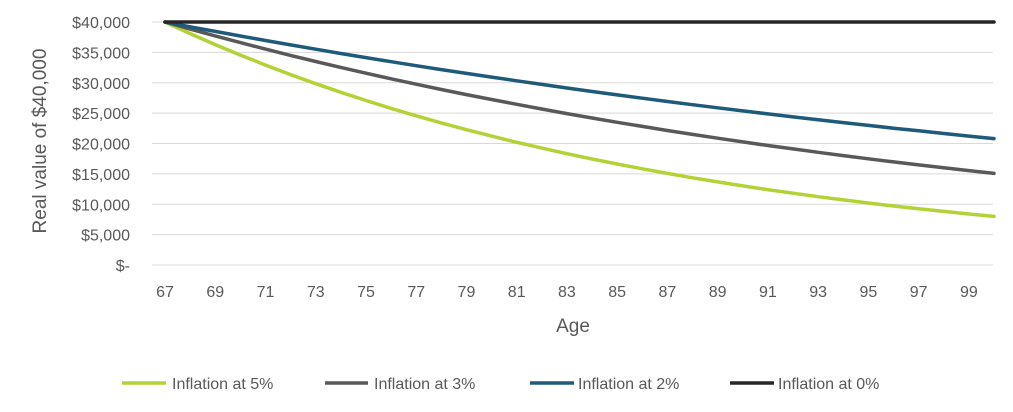 The image size is (1013, 412). Describe the element at coordinates (40, 141) in the screenshot. I see `y-axis-title: Real value of $40,000` at that location.